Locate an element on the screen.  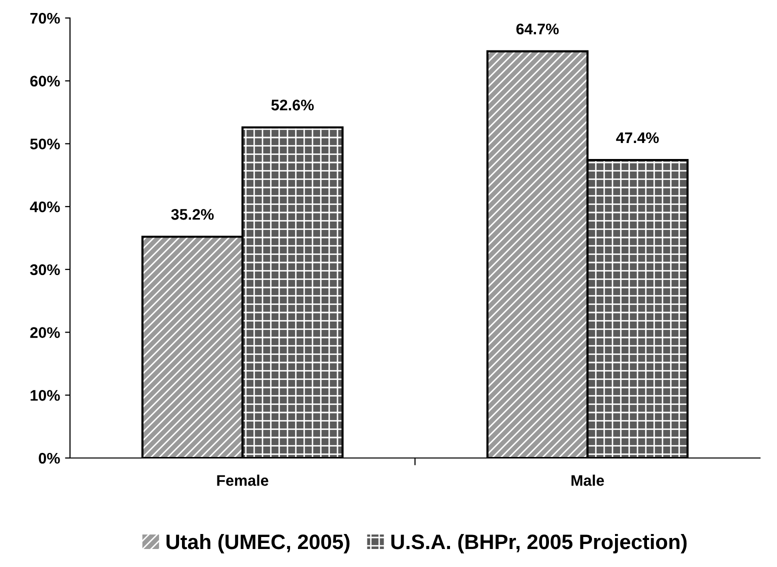
x-tick-label: Male is located at coordinates (588, 480).